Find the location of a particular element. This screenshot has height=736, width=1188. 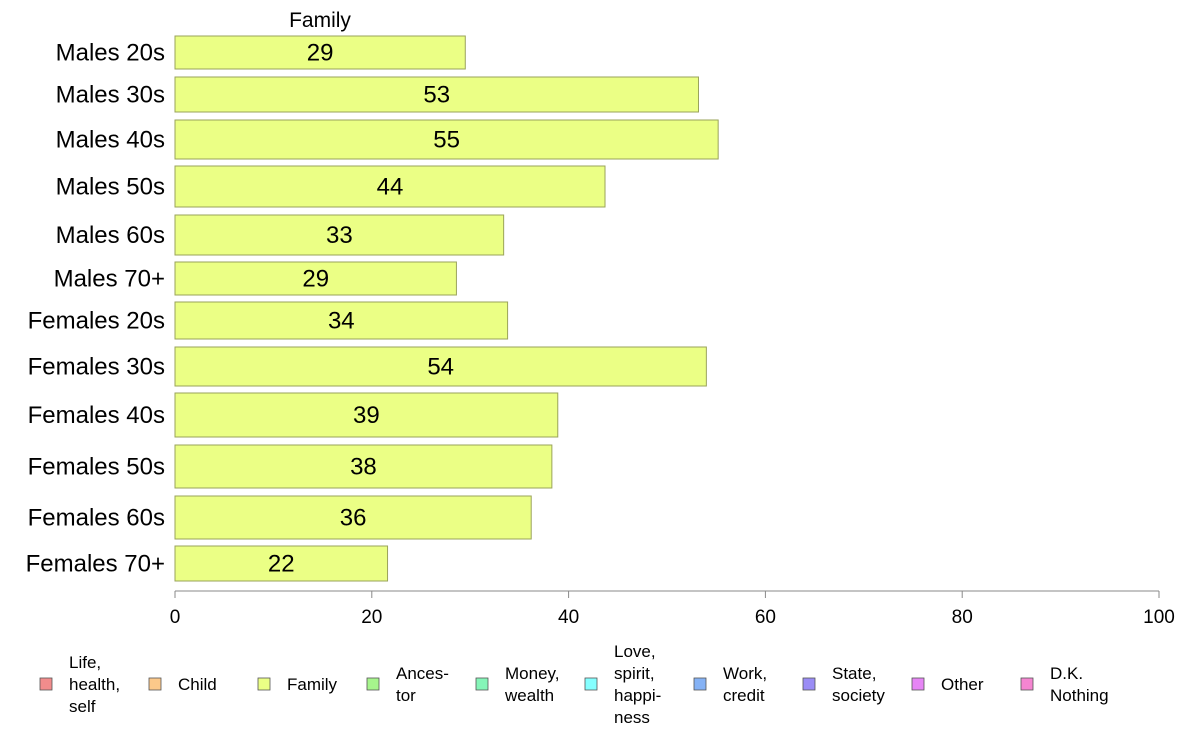

legend-item: Love, spirit, happi-ness is located at coordinates (622, 684).